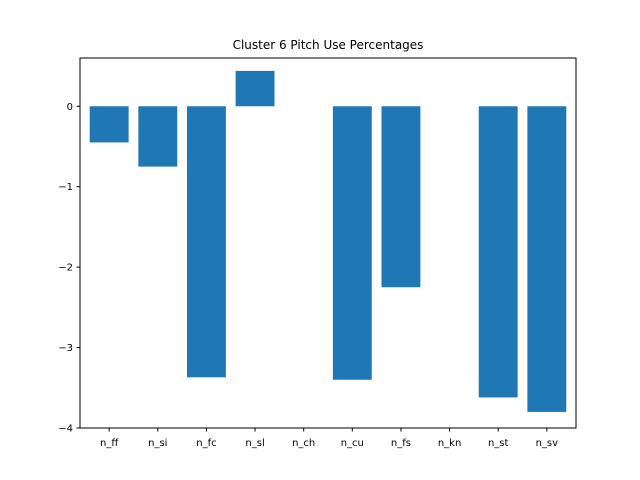 The width and height of the screenshot is (640, 480). I want to click on x-tick-label-n_ff: n_ff, so click(109, 443).